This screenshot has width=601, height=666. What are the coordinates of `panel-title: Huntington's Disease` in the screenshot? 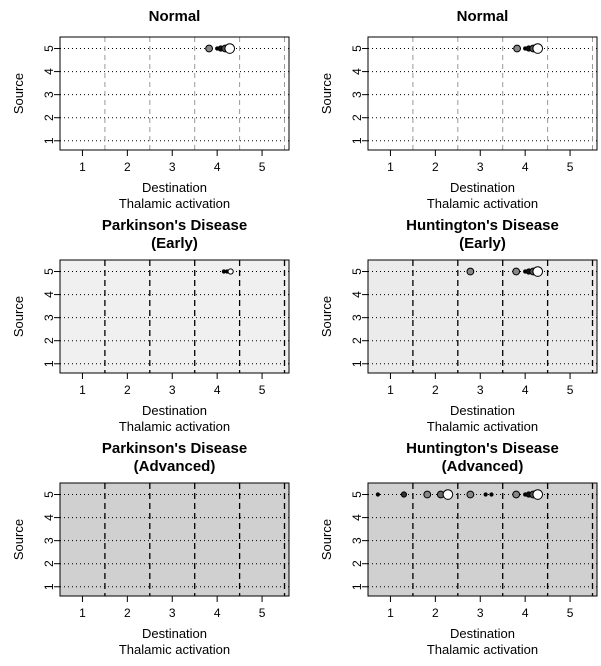 It's located at (482, 448).